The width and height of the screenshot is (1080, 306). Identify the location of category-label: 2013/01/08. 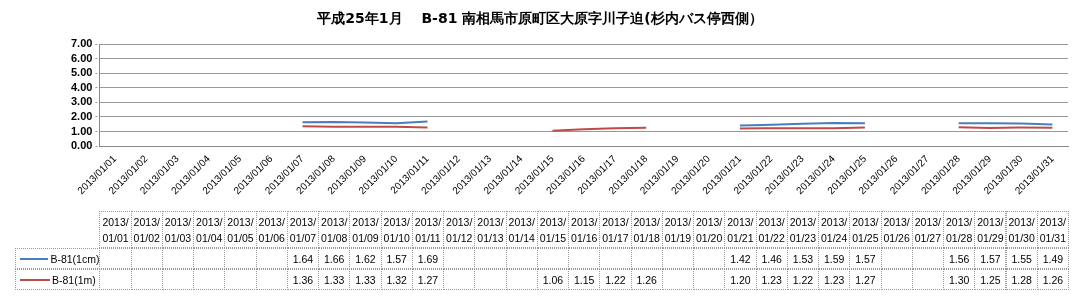
(334, 229).